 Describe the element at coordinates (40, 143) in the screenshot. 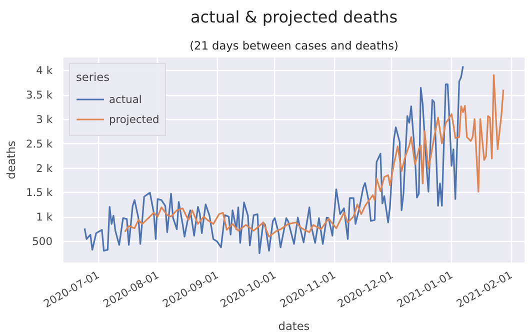

I see `y-tick-label: 2.5 k` at that location.